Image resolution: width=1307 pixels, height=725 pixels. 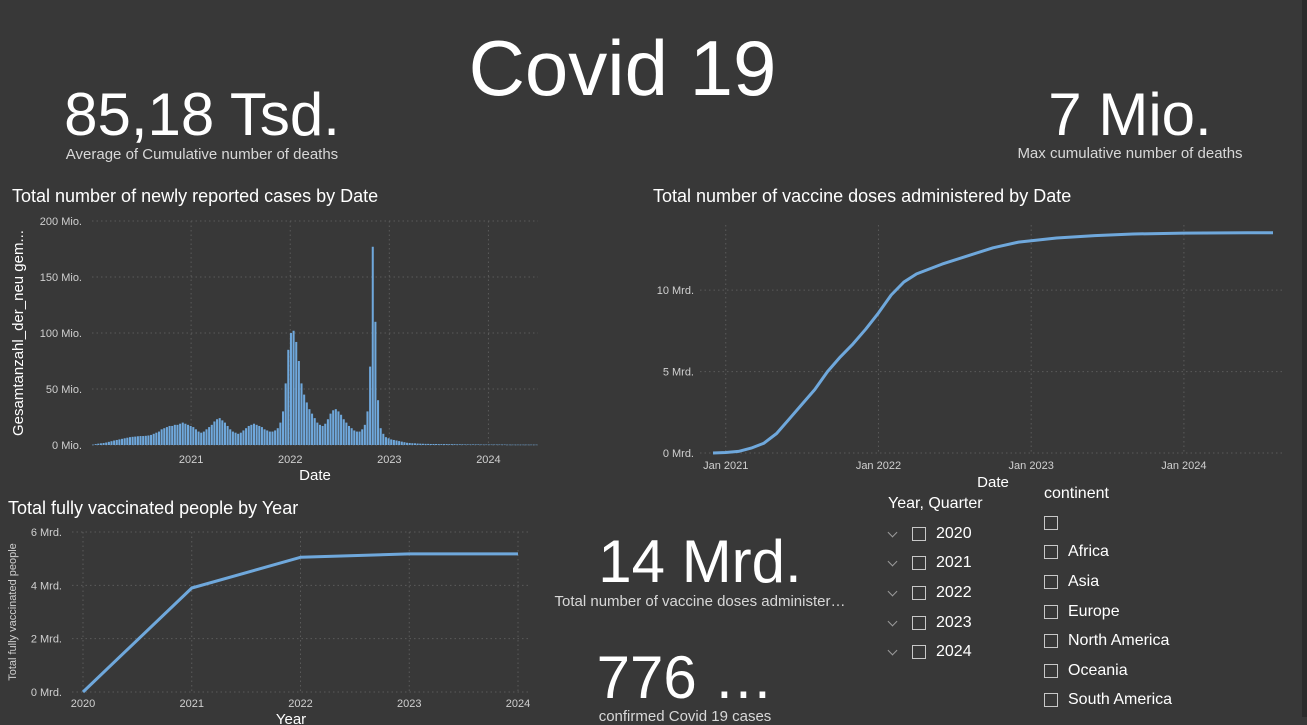 What do you see at coordinates (290, 460) in the screenshot?
I see `x-tick-label: 2022` at bounding box center [290, 460].